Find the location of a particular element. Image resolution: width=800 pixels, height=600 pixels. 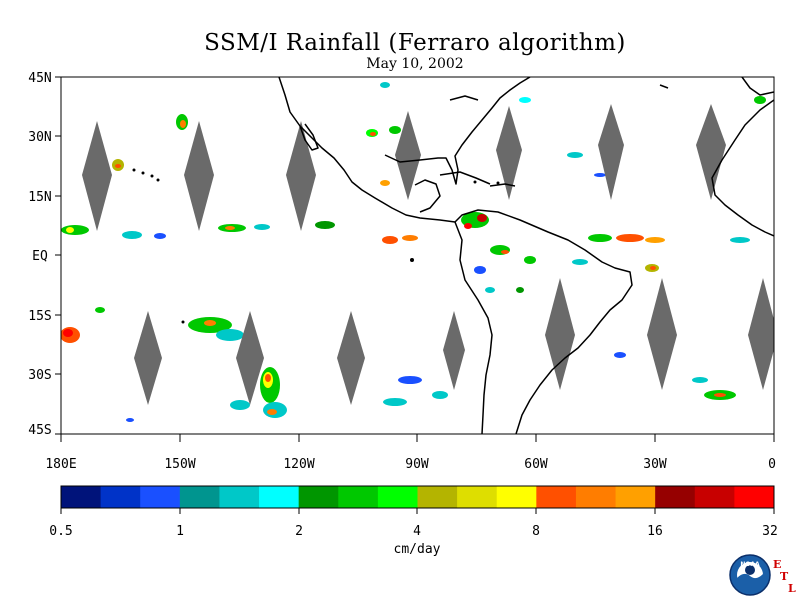

longitude-labels: 180E 150W 120W 90W 60W 30W 0 is located at coordinates (410, 464).